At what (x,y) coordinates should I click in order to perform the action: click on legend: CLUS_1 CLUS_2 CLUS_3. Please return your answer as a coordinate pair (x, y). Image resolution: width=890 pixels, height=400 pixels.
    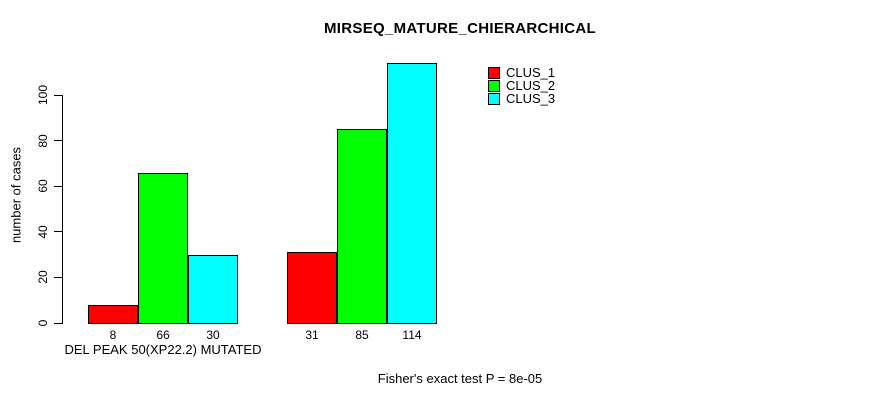
    Looking at the image, I should click on (521, 85).